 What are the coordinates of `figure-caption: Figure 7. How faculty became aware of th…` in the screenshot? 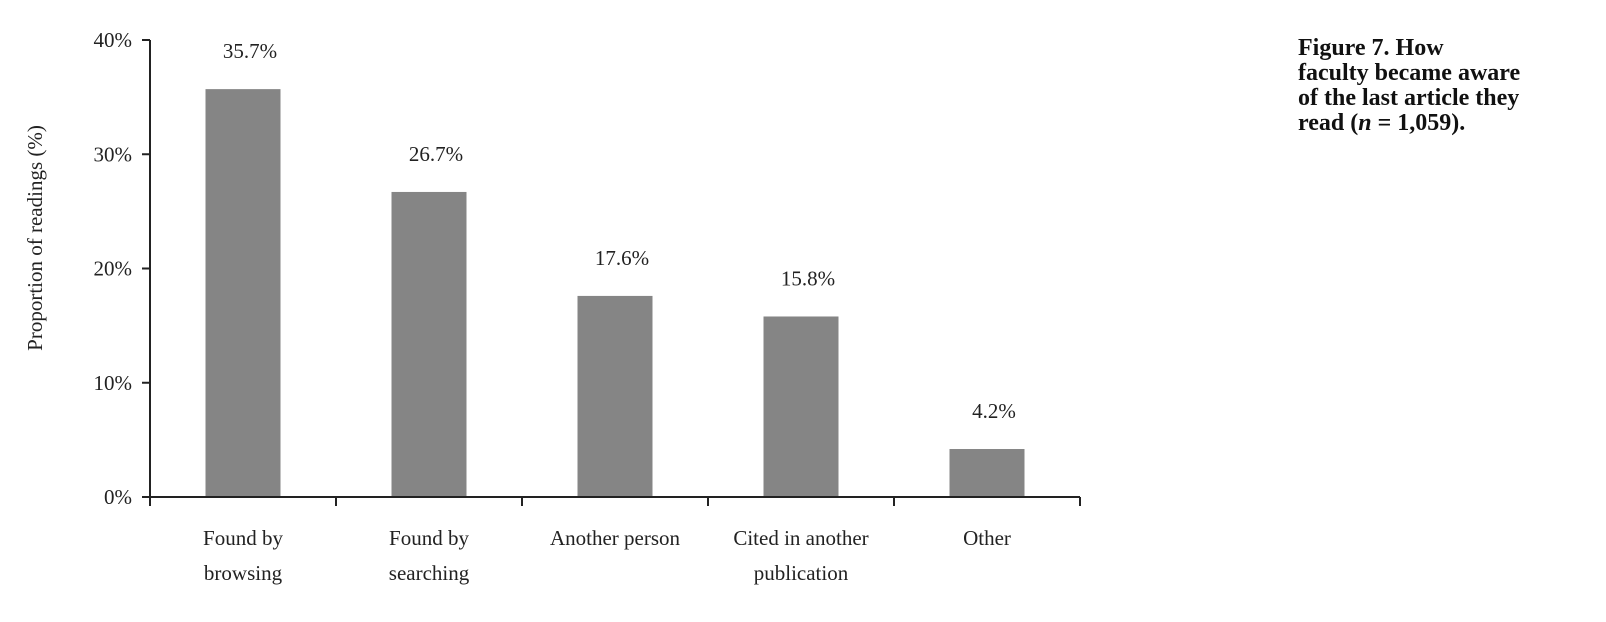 It's located at (1448, 86).